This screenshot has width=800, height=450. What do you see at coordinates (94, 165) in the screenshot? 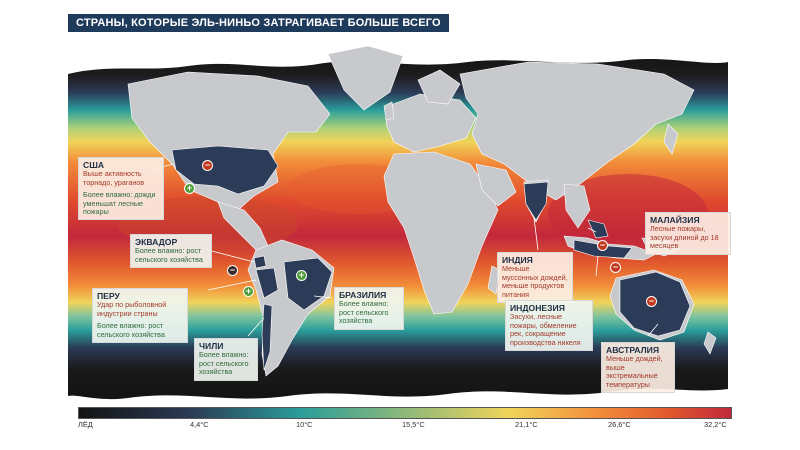
I see `callout-usa-name: США` at bounding box center [94, 165].